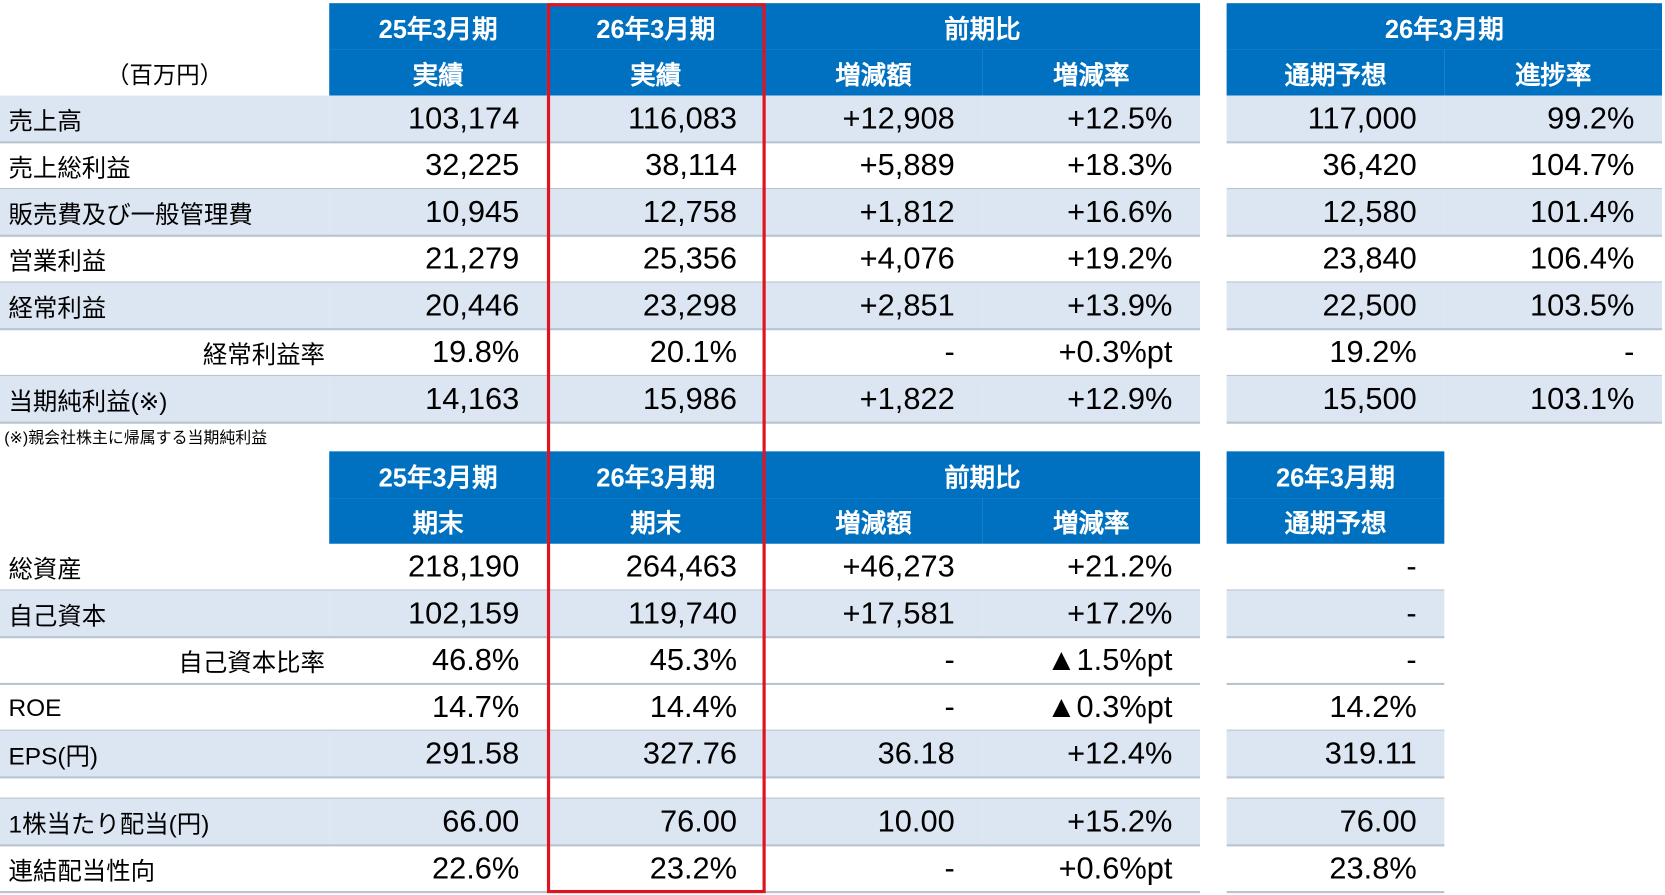 The image size is (1665, 895). Describe the element at coordinates (35, 706) in the screenshot. I see `row-label: ROE` at that location.